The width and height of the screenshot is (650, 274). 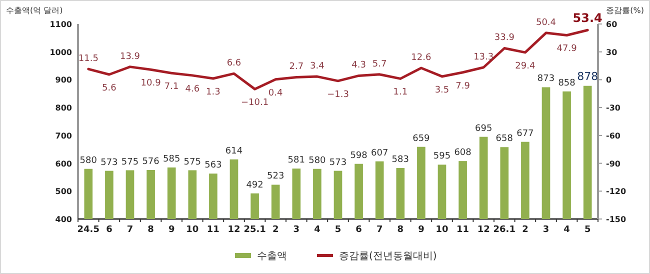 I want to click on data-label: 659, so click(x=421, y=139).